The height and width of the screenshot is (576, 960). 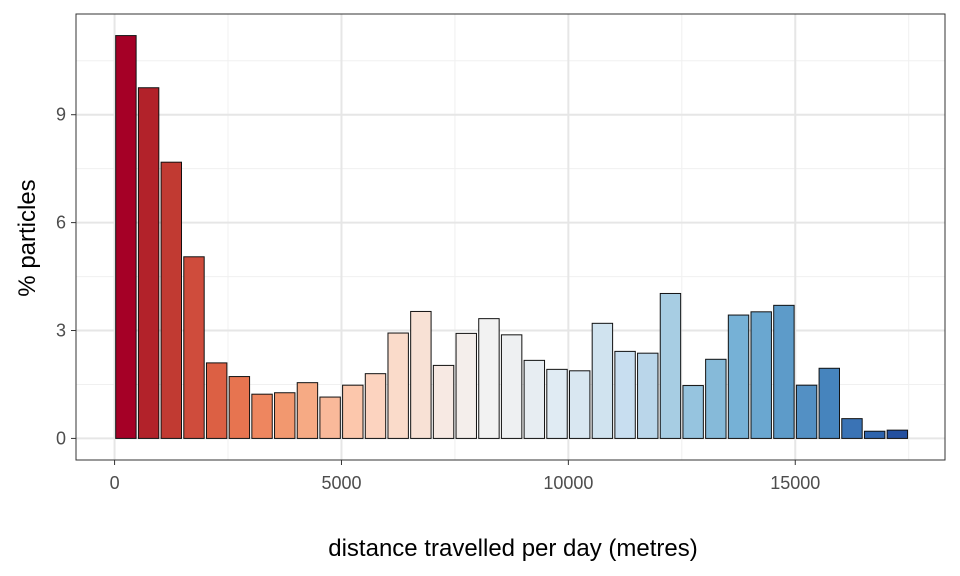 I want to click on y-axis-title: % particles, so click(x=27, y=237).